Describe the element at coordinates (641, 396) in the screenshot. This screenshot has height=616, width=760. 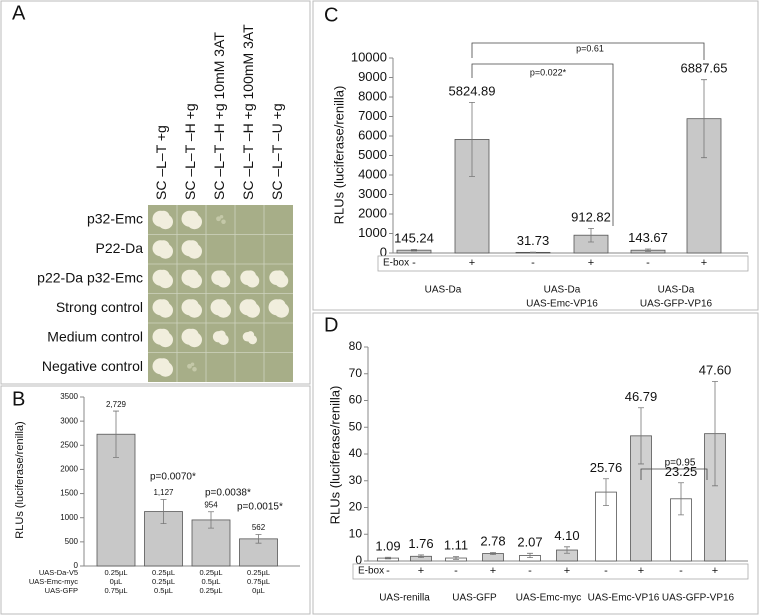
I see `value-label: 46.79` at that location.